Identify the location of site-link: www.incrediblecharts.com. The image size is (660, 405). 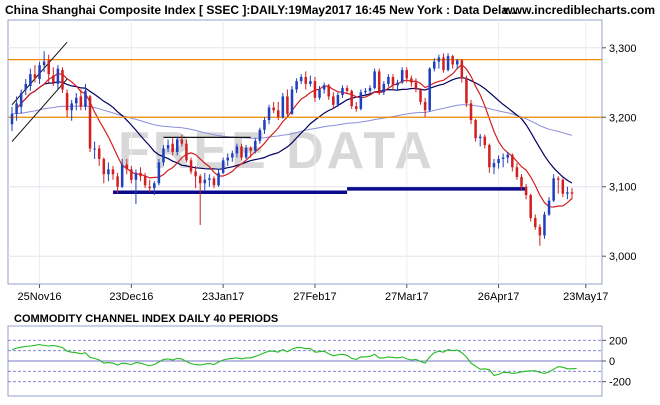
(578, 10).